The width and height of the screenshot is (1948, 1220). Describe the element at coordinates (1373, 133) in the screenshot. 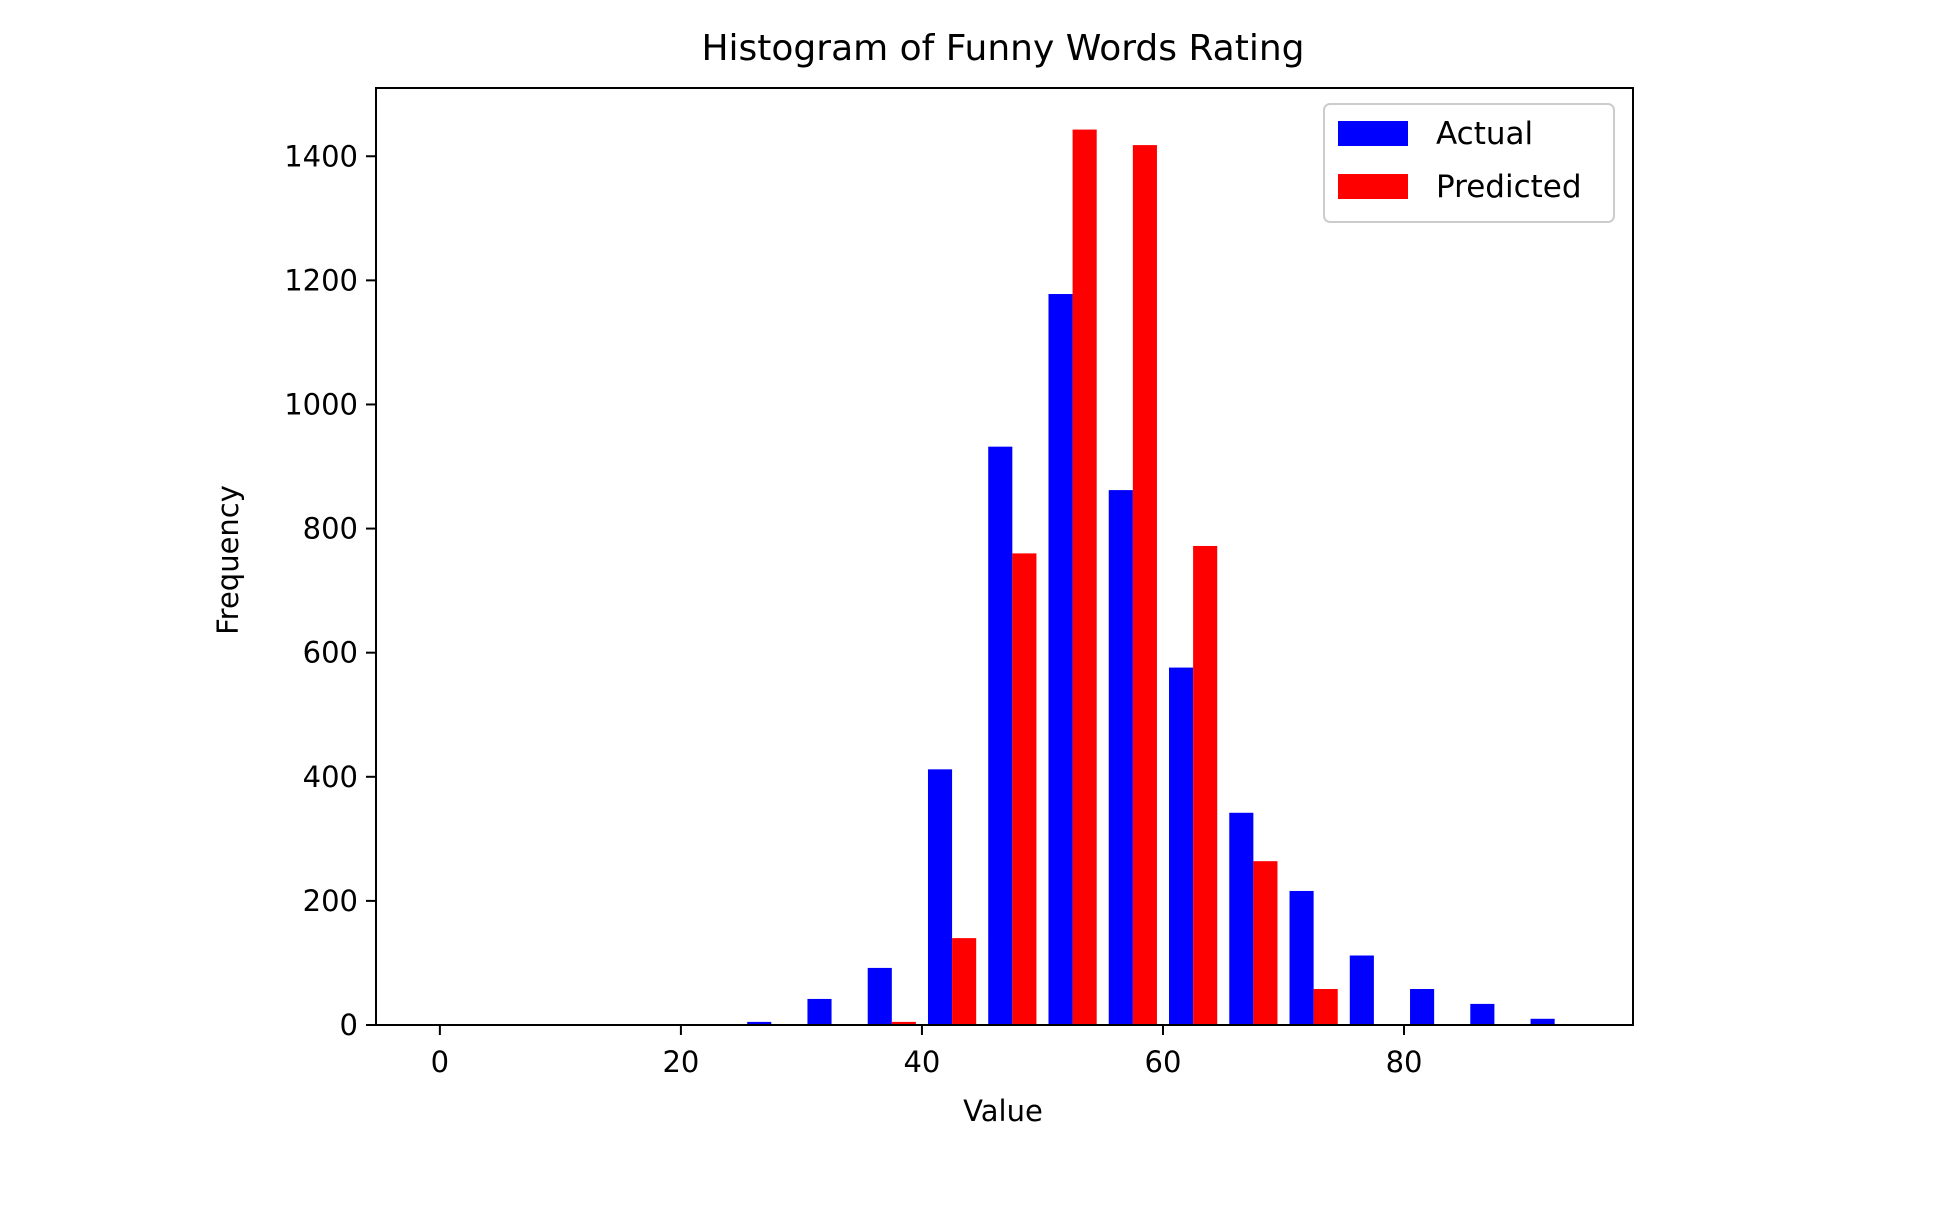

I see `legend-swatch-actual` at that location.